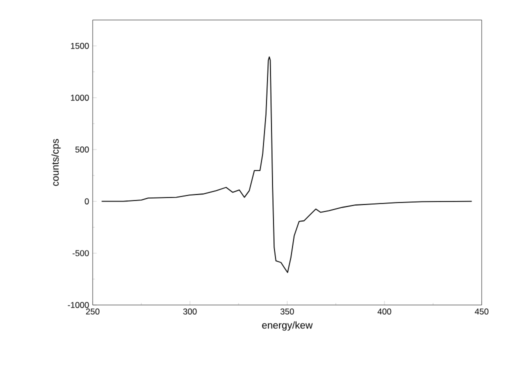  I want to click on x-tick-label: 400, so click(385, 311).